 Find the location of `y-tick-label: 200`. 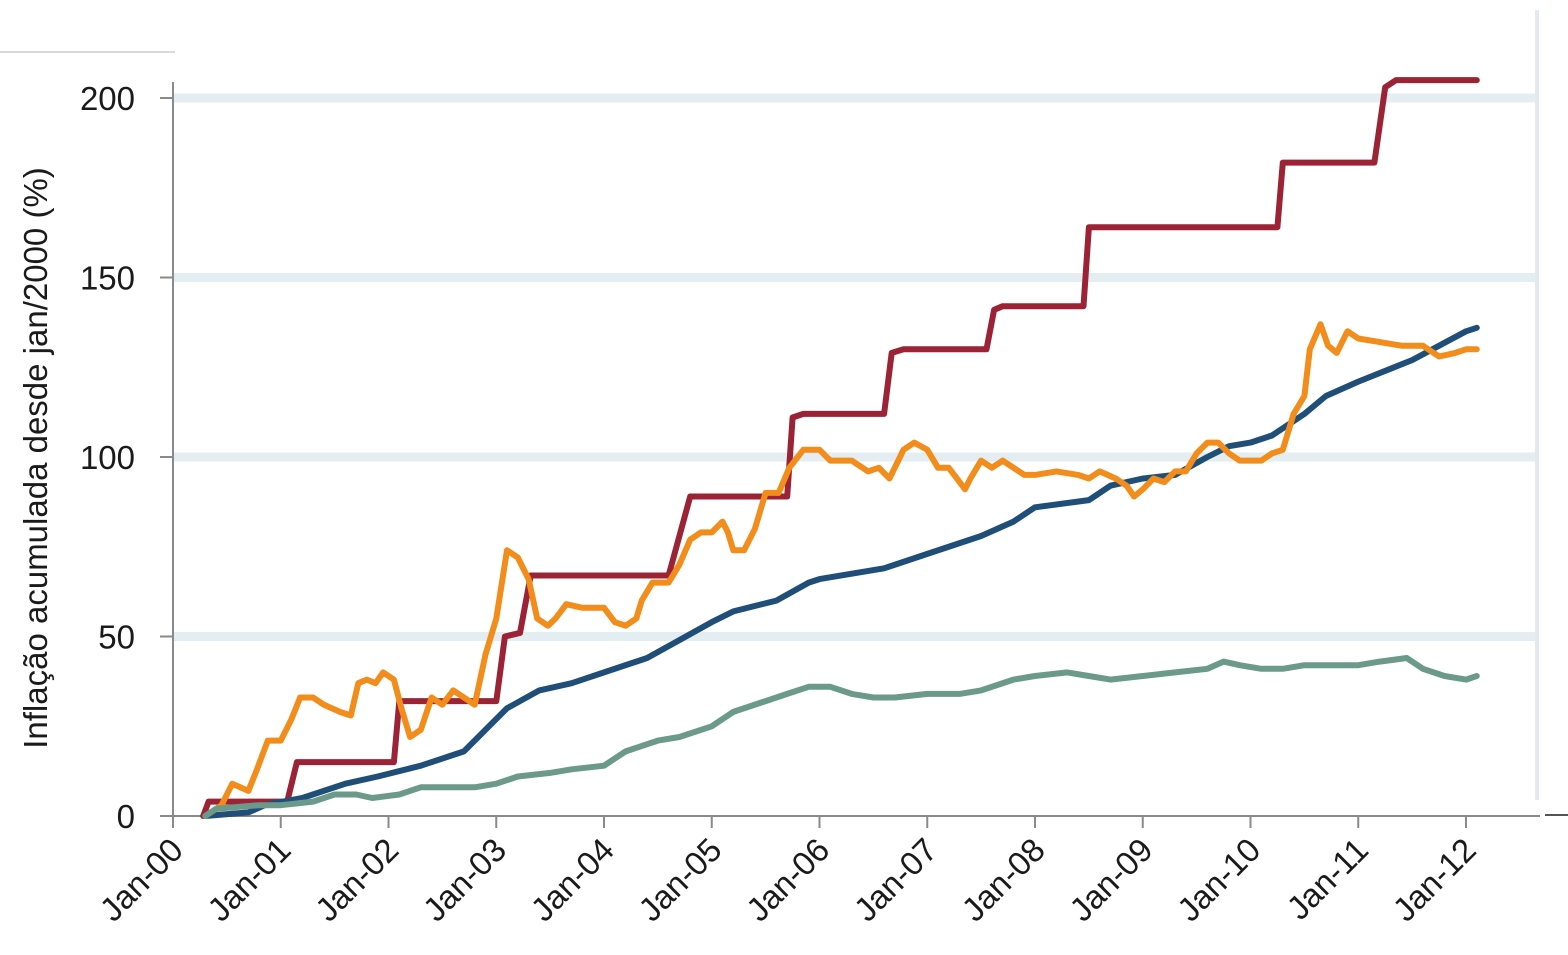

y-tick-label: 200 is located at coordinates (107, 98).